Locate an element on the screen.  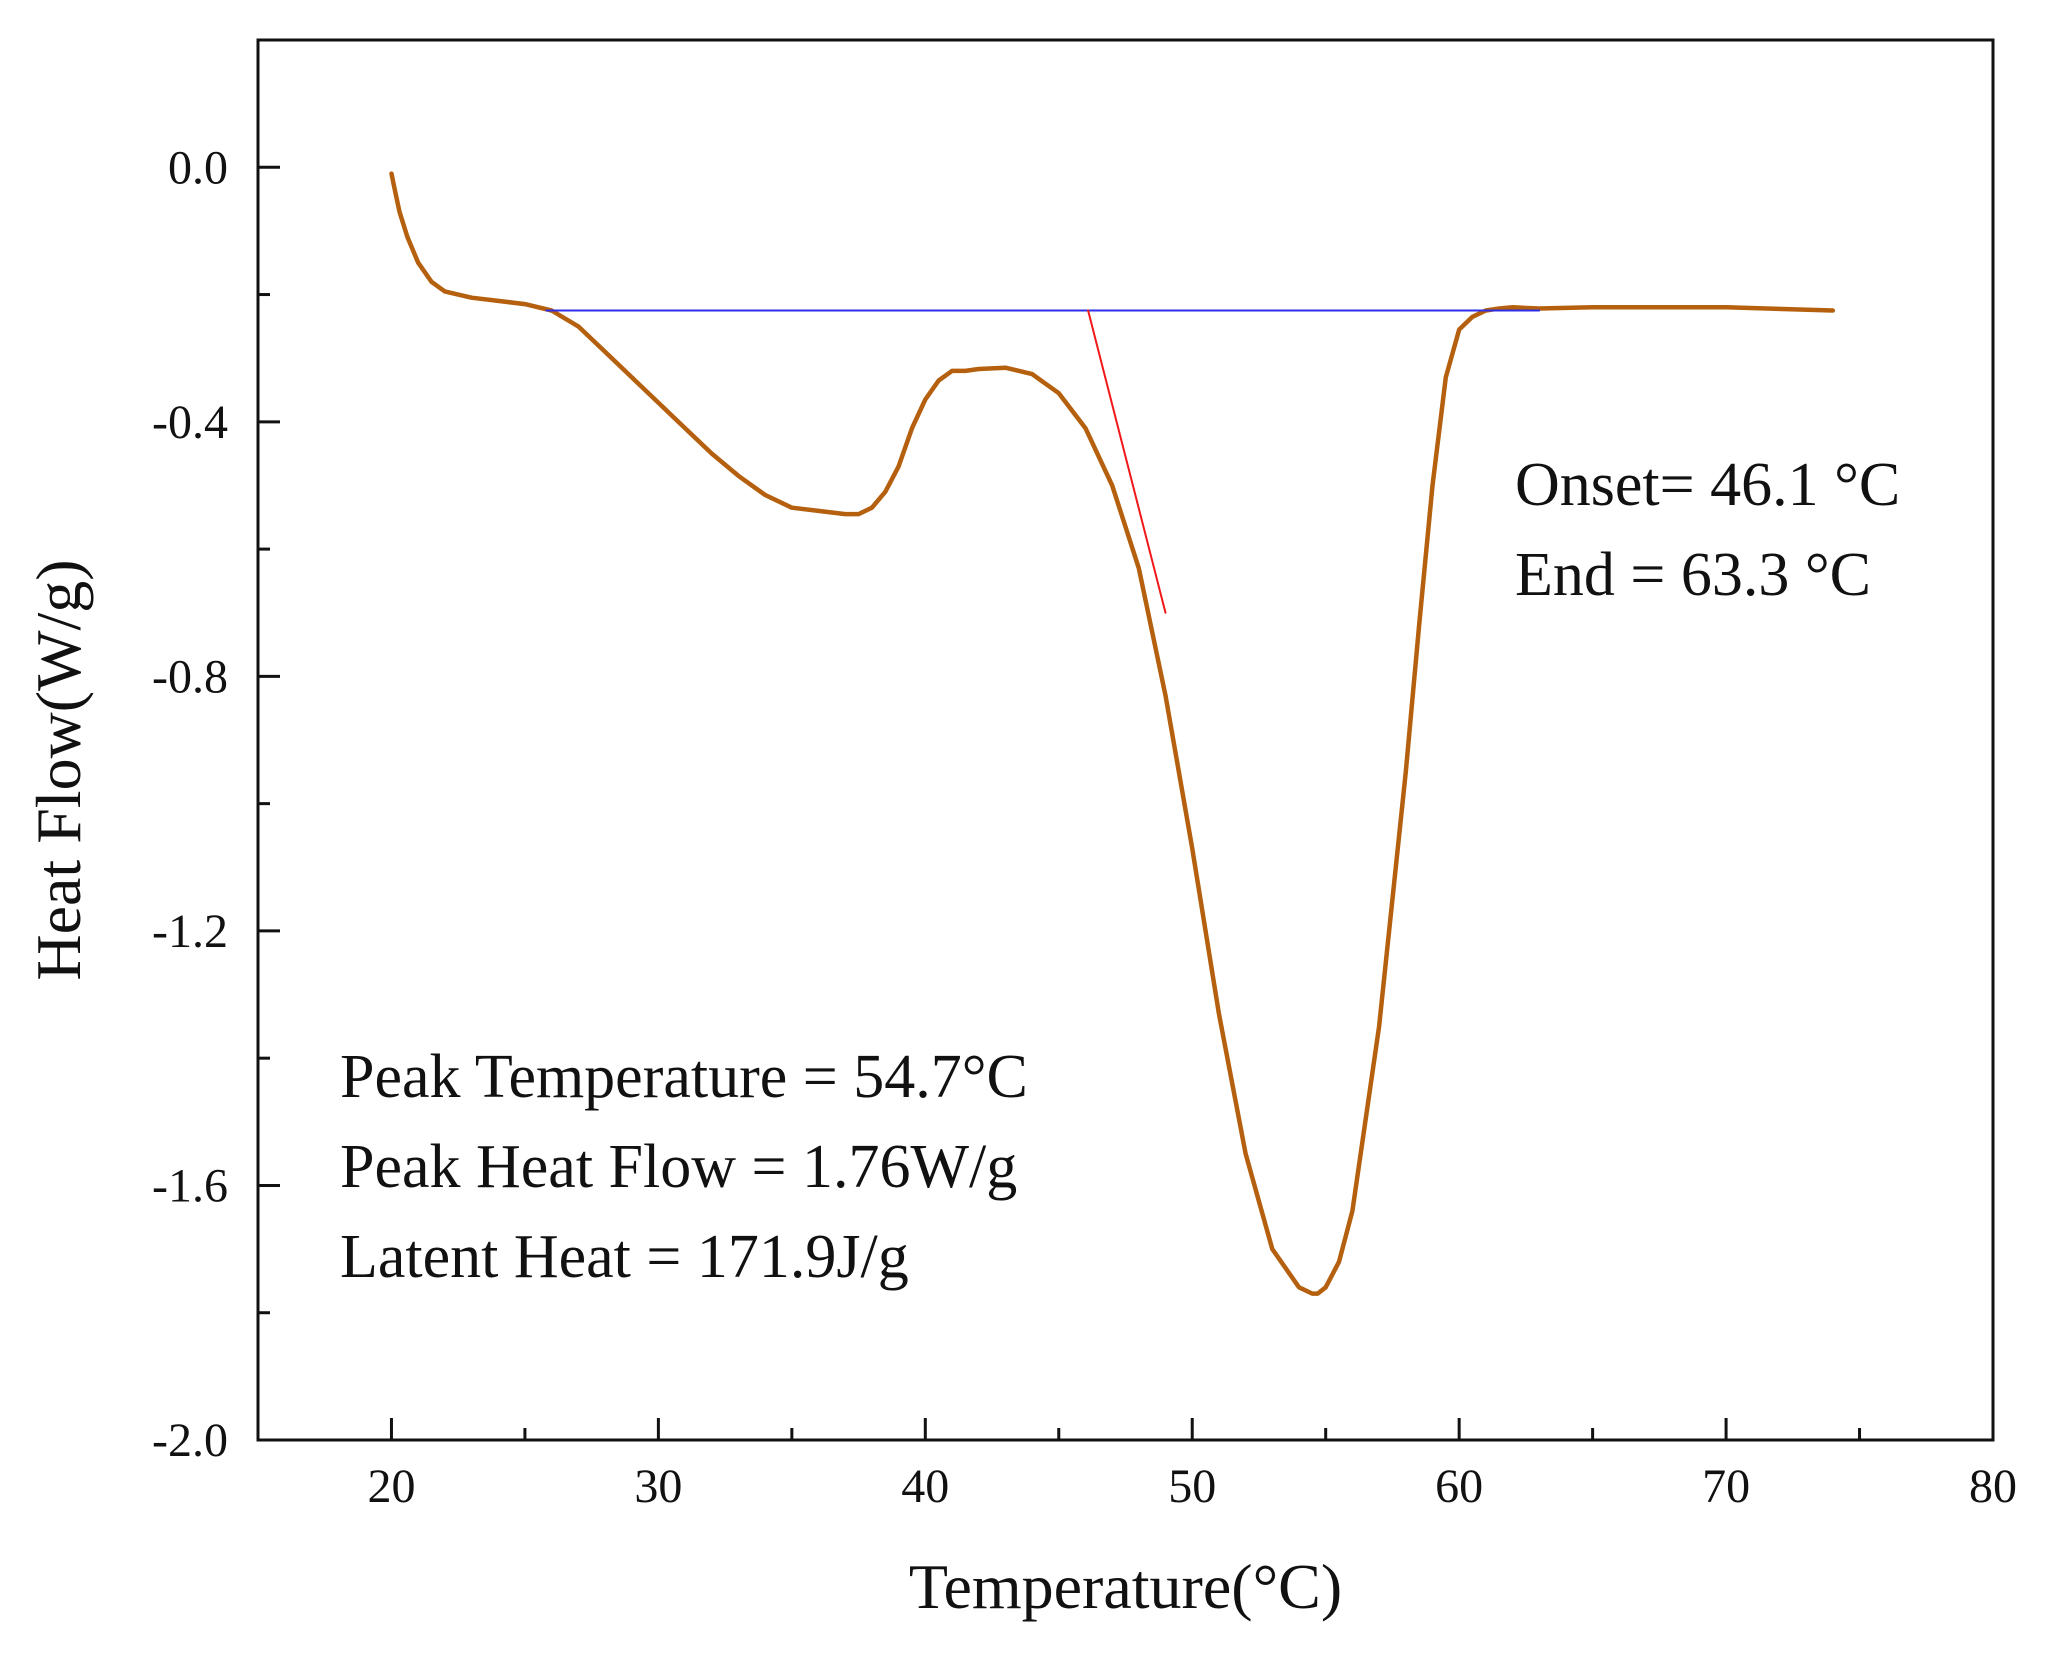
y-tick-label: -1.6 is located at coordinates (190, 1185).